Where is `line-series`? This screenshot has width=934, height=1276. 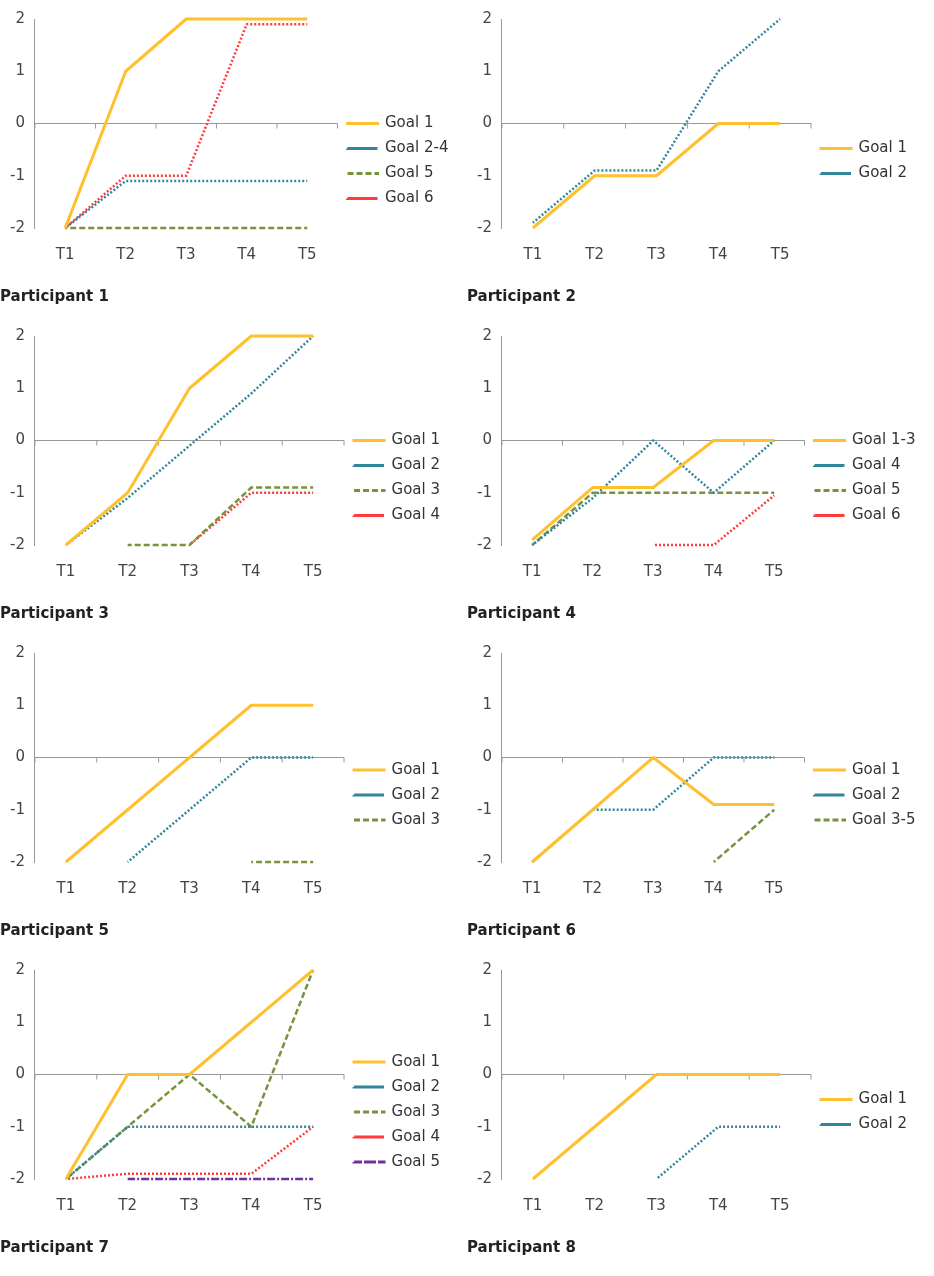 line-series is located at coordinates (656, 121).